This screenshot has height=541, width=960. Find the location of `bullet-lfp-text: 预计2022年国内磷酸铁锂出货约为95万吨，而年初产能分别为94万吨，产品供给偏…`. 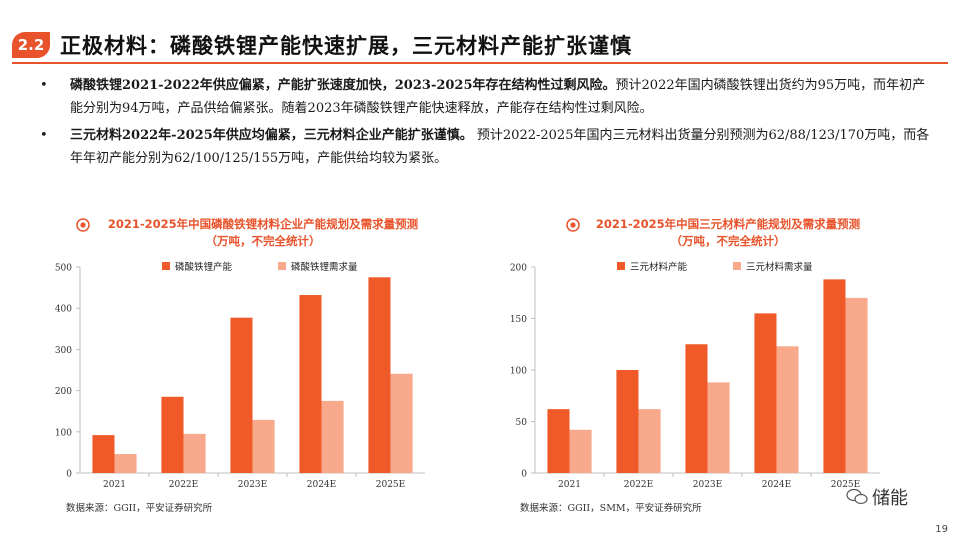

bullet-lfp-text: 预计2022年国内磷酸铁锂出货约为95万吨，而年初产能分别为94万吨，产品供给偏… is located at coordinates (498, 97).